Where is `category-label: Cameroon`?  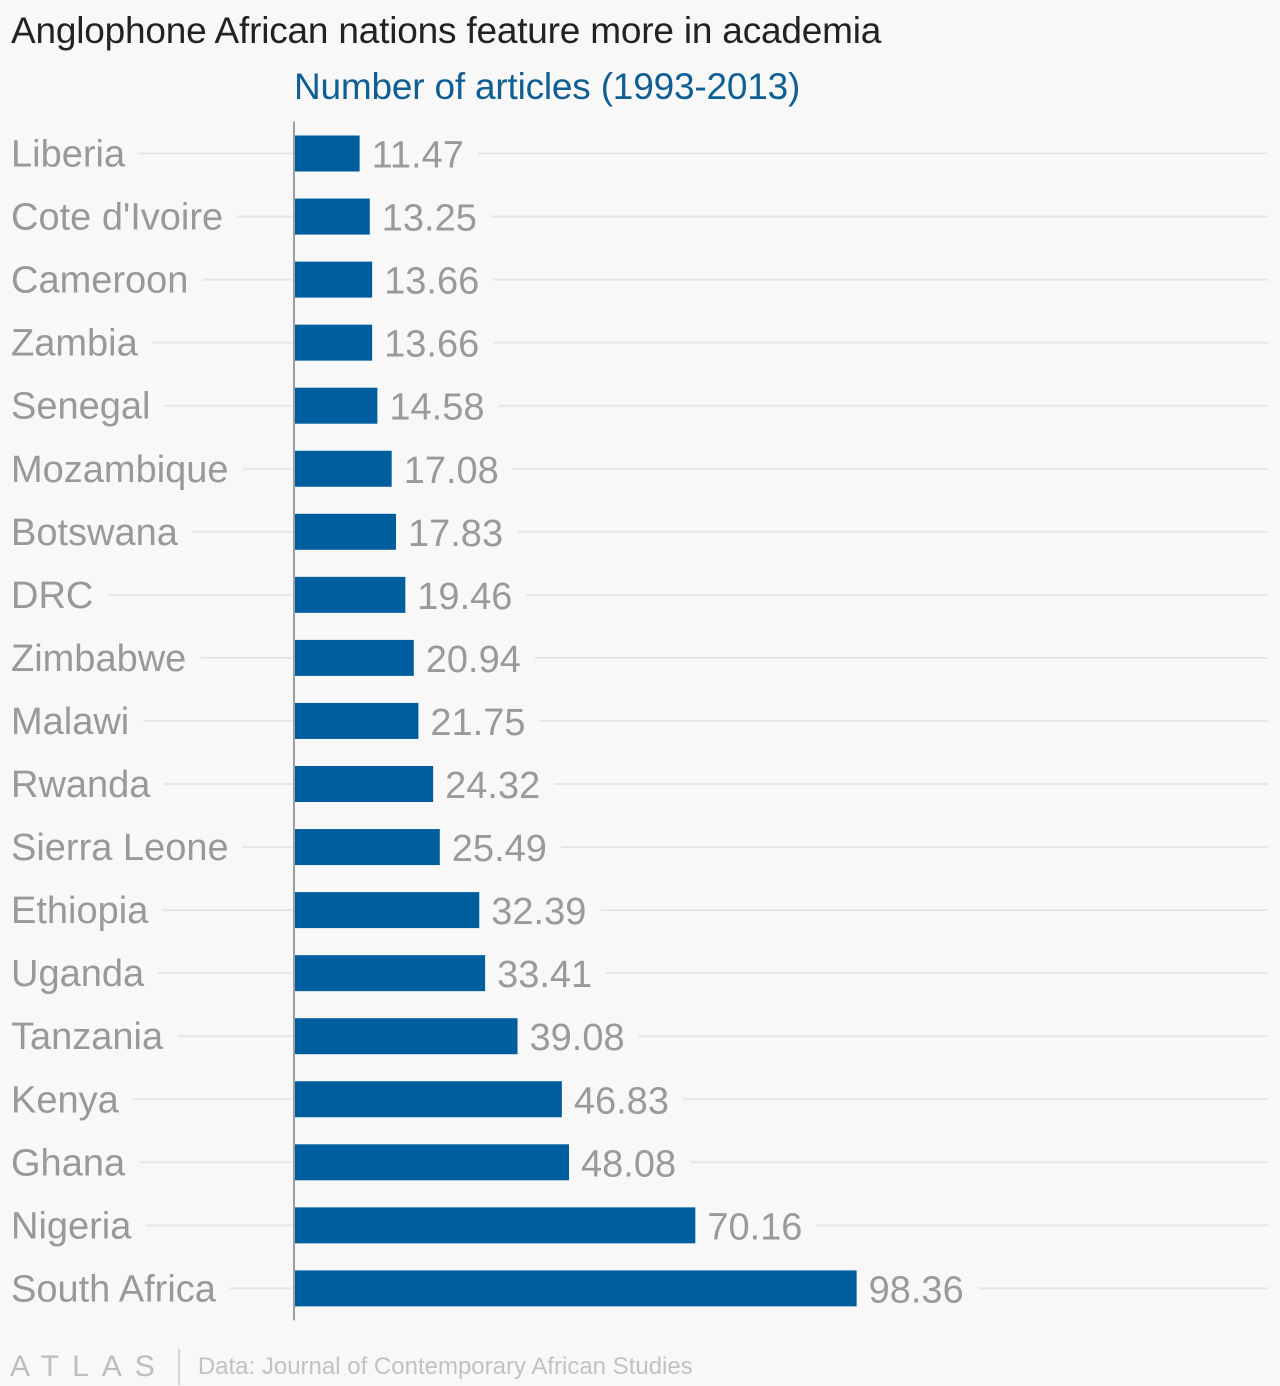 category-label: Cameroon is located at coordinates (99, 281).